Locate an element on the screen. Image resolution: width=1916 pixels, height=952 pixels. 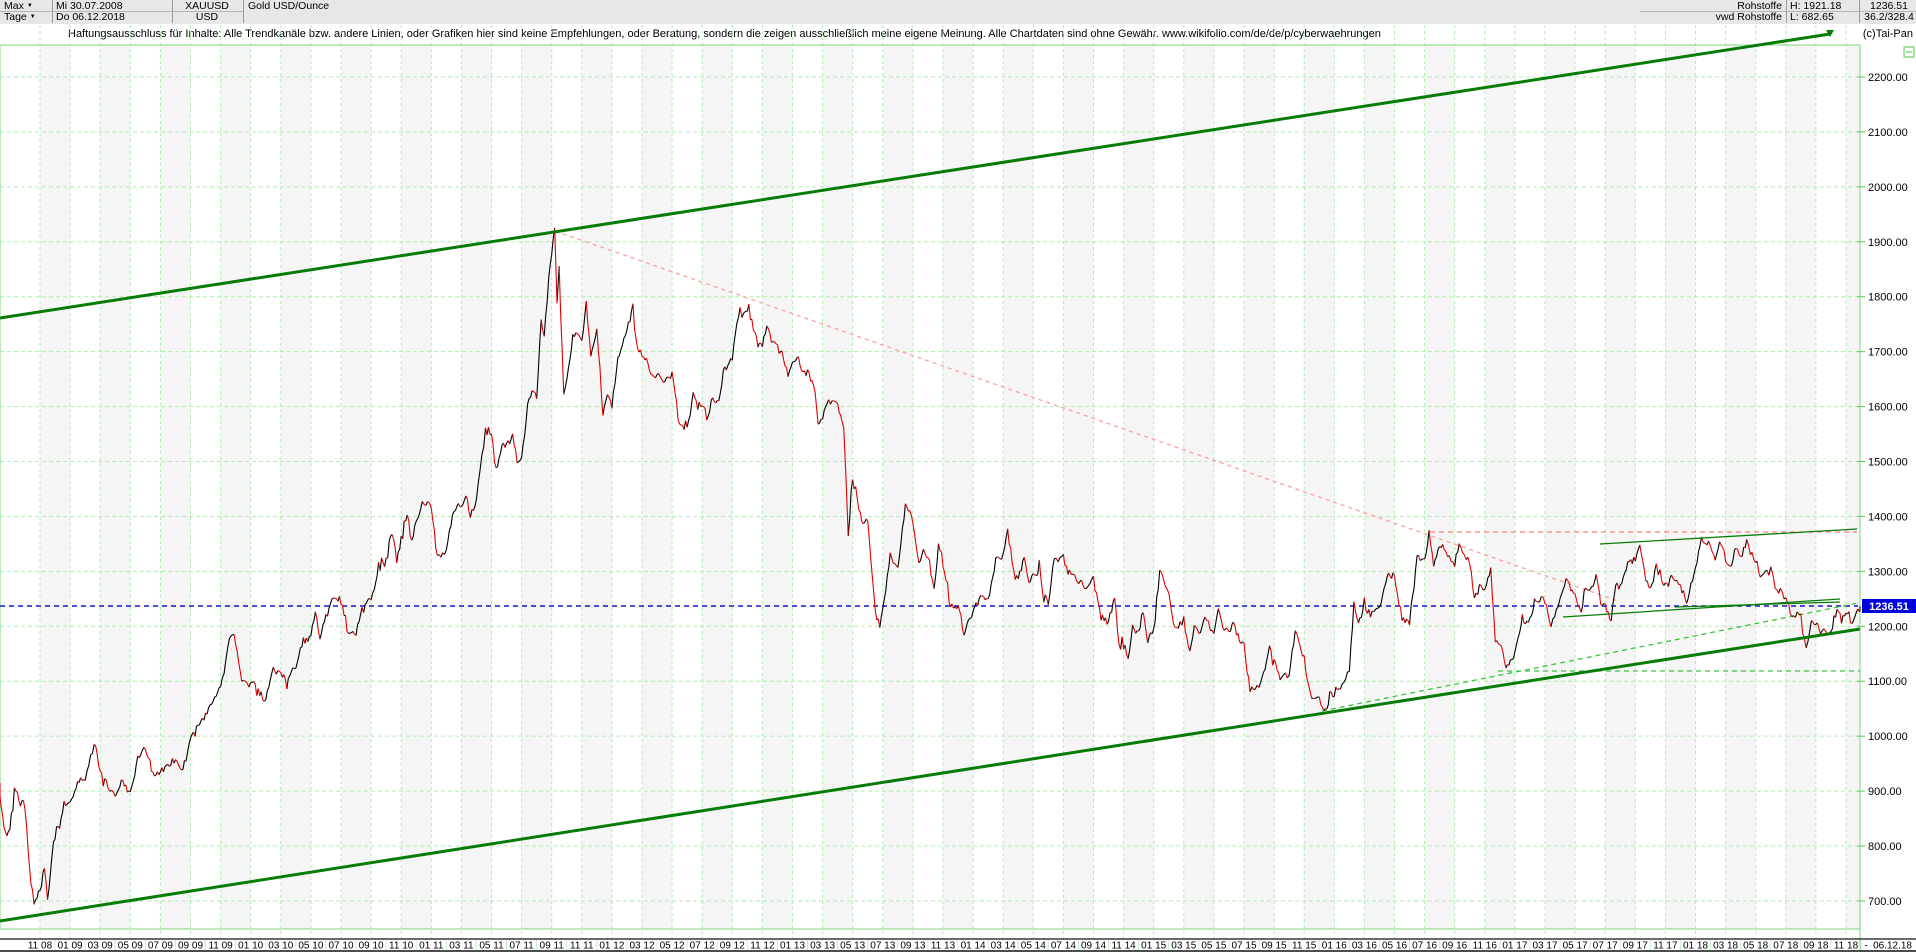
date-axis-label: 09 12 is located at coordinates (732, 946).